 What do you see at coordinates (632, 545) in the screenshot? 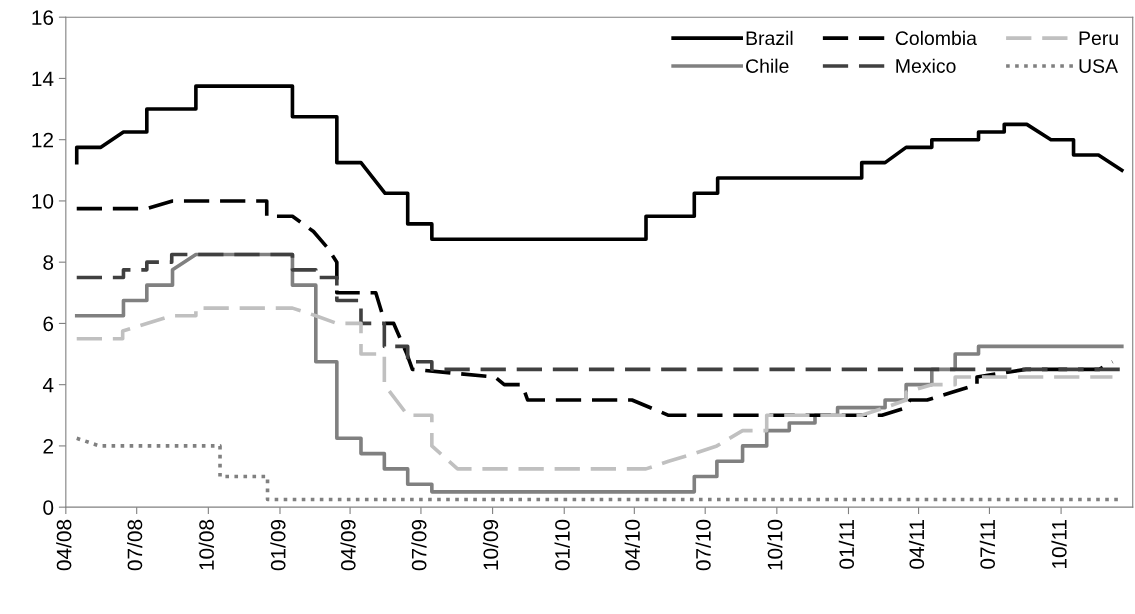
I see `x-tick-label: 04/10` at bounding box center [632, 545].